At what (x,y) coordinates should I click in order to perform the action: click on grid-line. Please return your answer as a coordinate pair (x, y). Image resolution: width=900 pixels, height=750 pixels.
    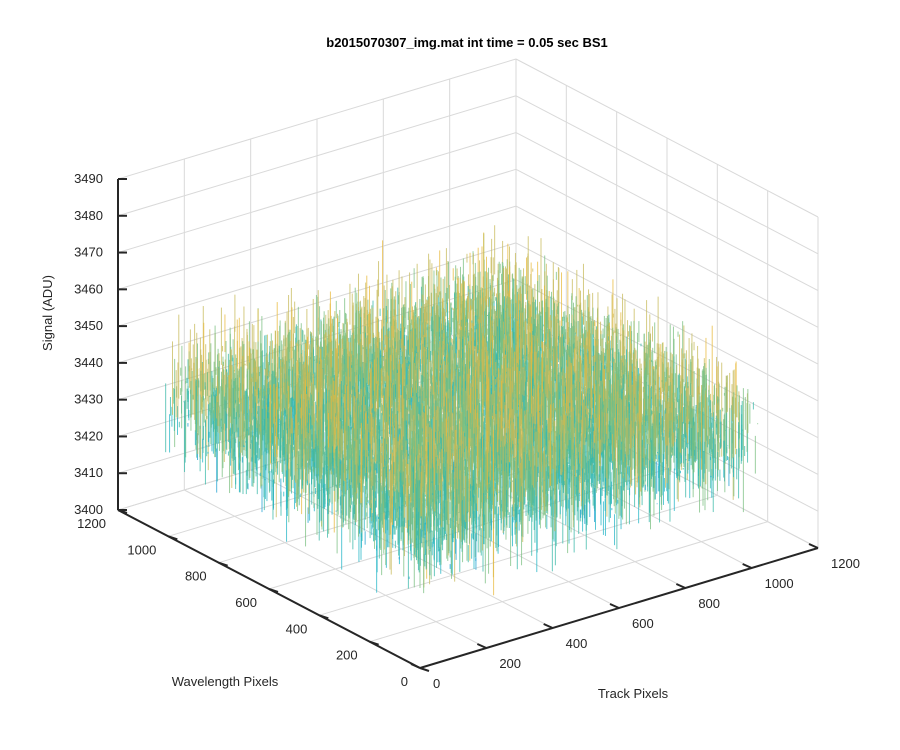
    Looking at the image, I should click on (568, 582).